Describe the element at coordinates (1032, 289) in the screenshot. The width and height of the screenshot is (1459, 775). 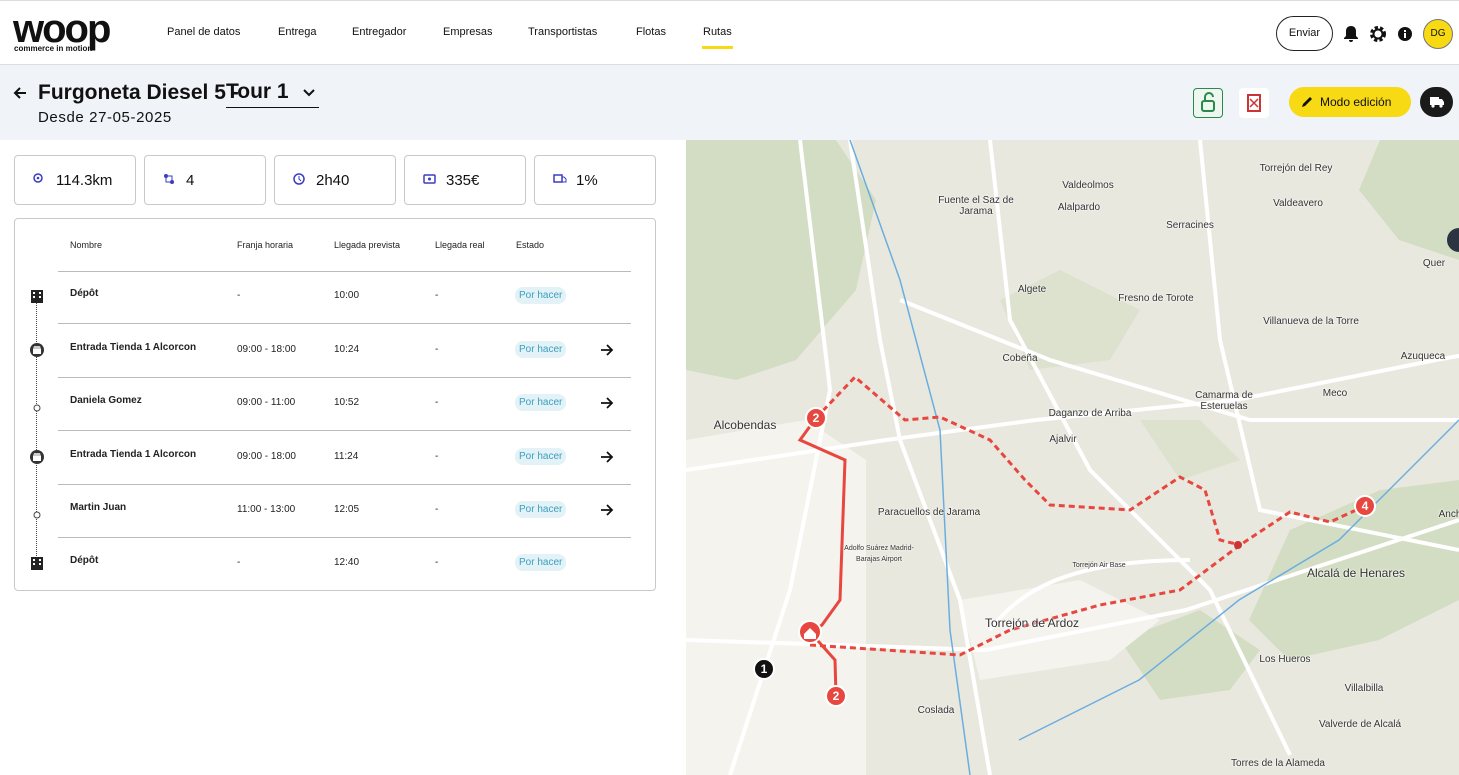
I see `place-label: Algete` at that location.